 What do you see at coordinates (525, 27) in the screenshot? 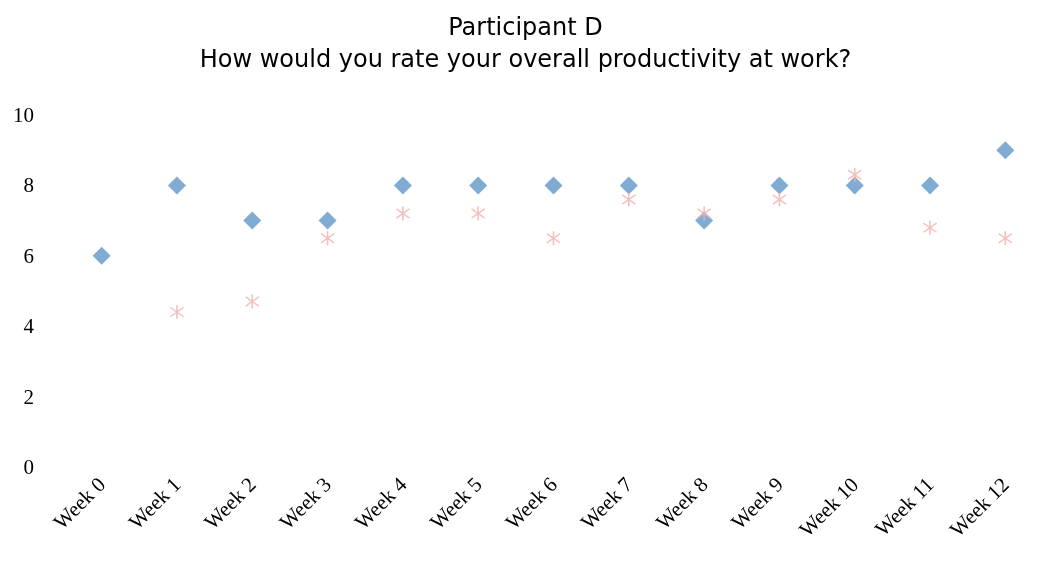
I see `chart-title: Participant D` at bounding box center [525, 27].